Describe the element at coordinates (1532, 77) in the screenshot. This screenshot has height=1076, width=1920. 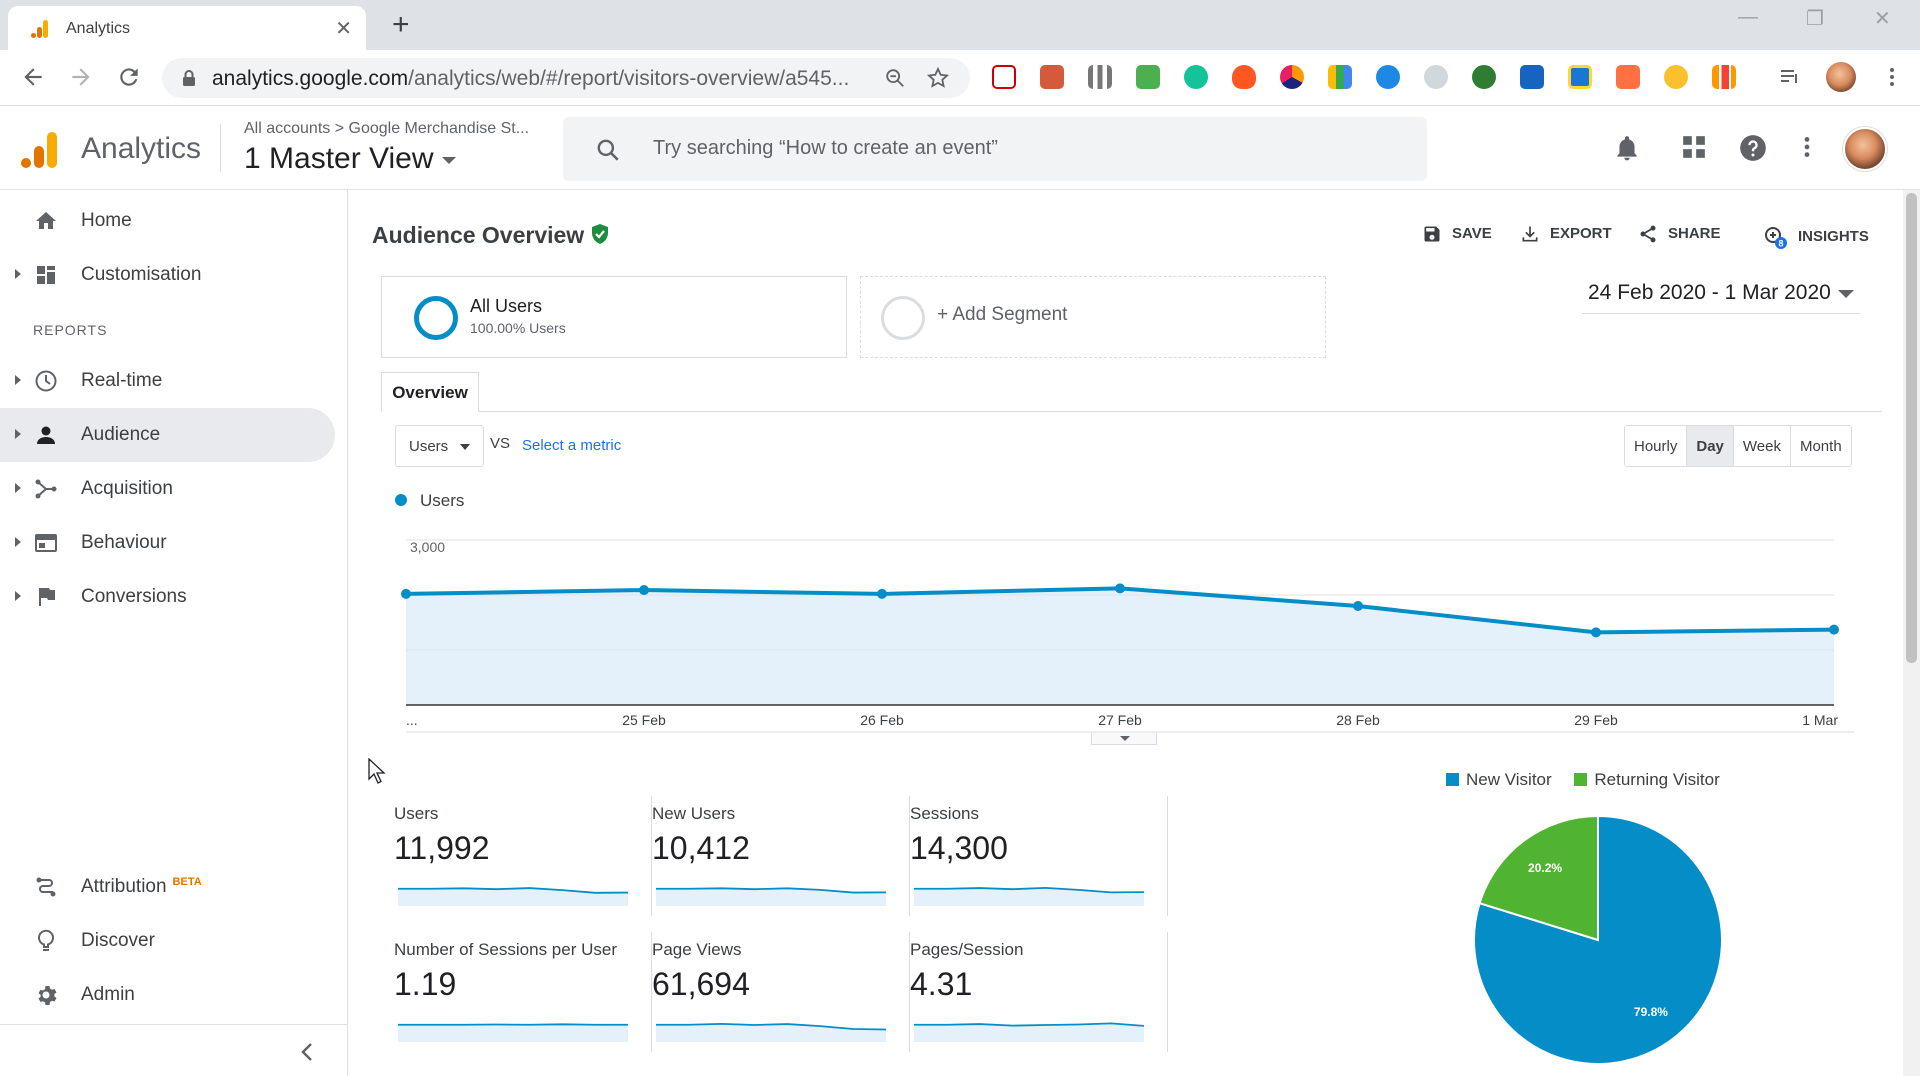
I see `feed-extension-icon` at that location.